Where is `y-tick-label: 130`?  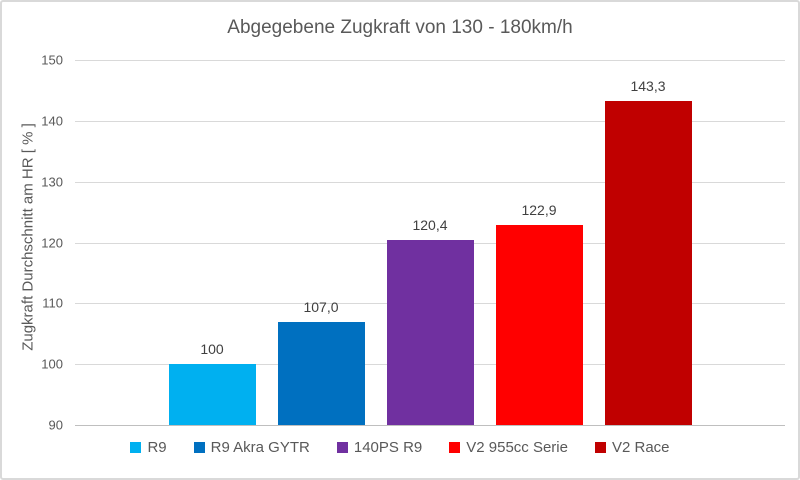 y-tick-label: 130 is located at coordinates (52, 182).